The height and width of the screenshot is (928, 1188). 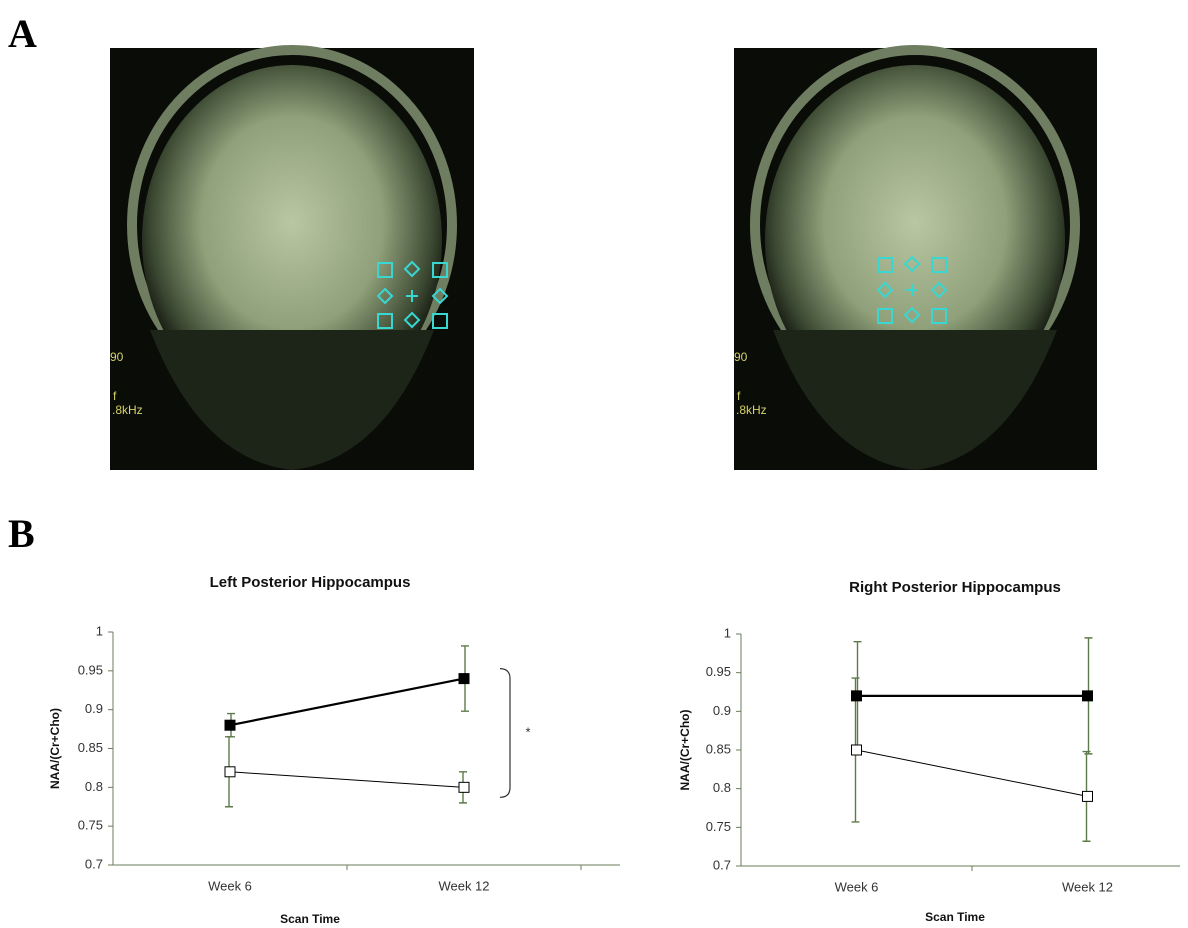 I want to click on panel-label: B, so click(x=21, y=533).